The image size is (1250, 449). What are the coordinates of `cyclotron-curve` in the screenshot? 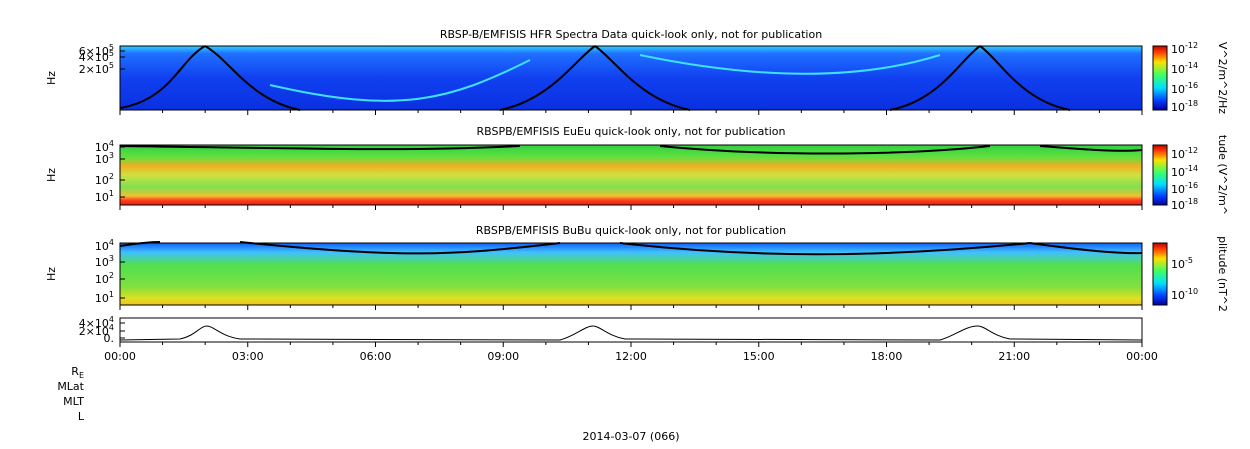 It's located at (595, 78).